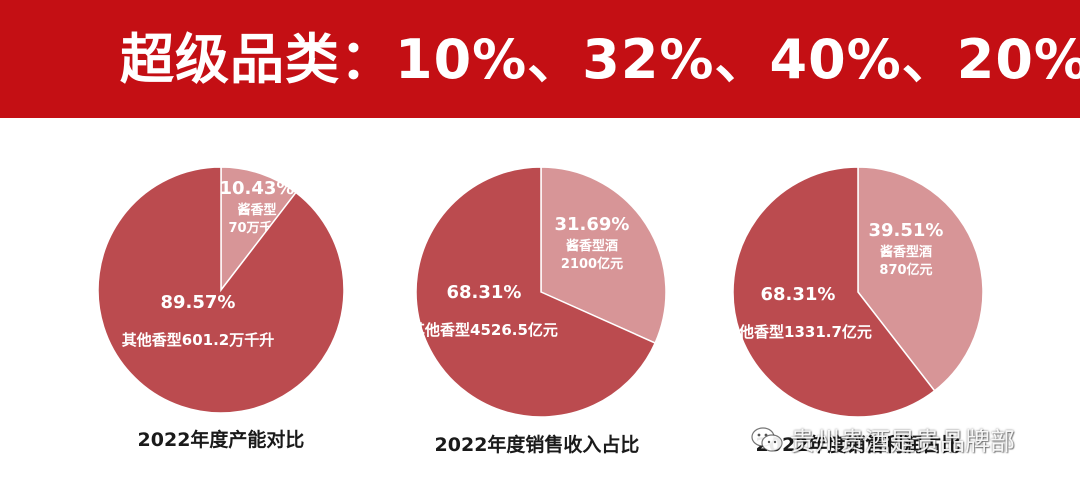 The image size is (1080, 487). Describe the element at coordinates (906, 230) in the screenshot. I see `slice-percent-label: 39.51%` at that location.